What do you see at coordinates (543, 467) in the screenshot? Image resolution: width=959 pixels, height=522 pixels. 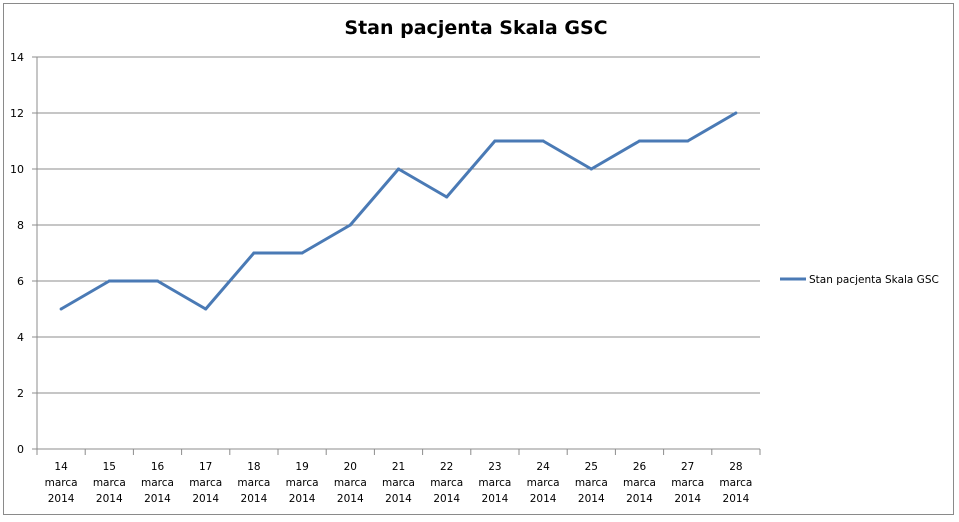 I see `x-tick-label-line: 24` at bounding box center [543, 467].